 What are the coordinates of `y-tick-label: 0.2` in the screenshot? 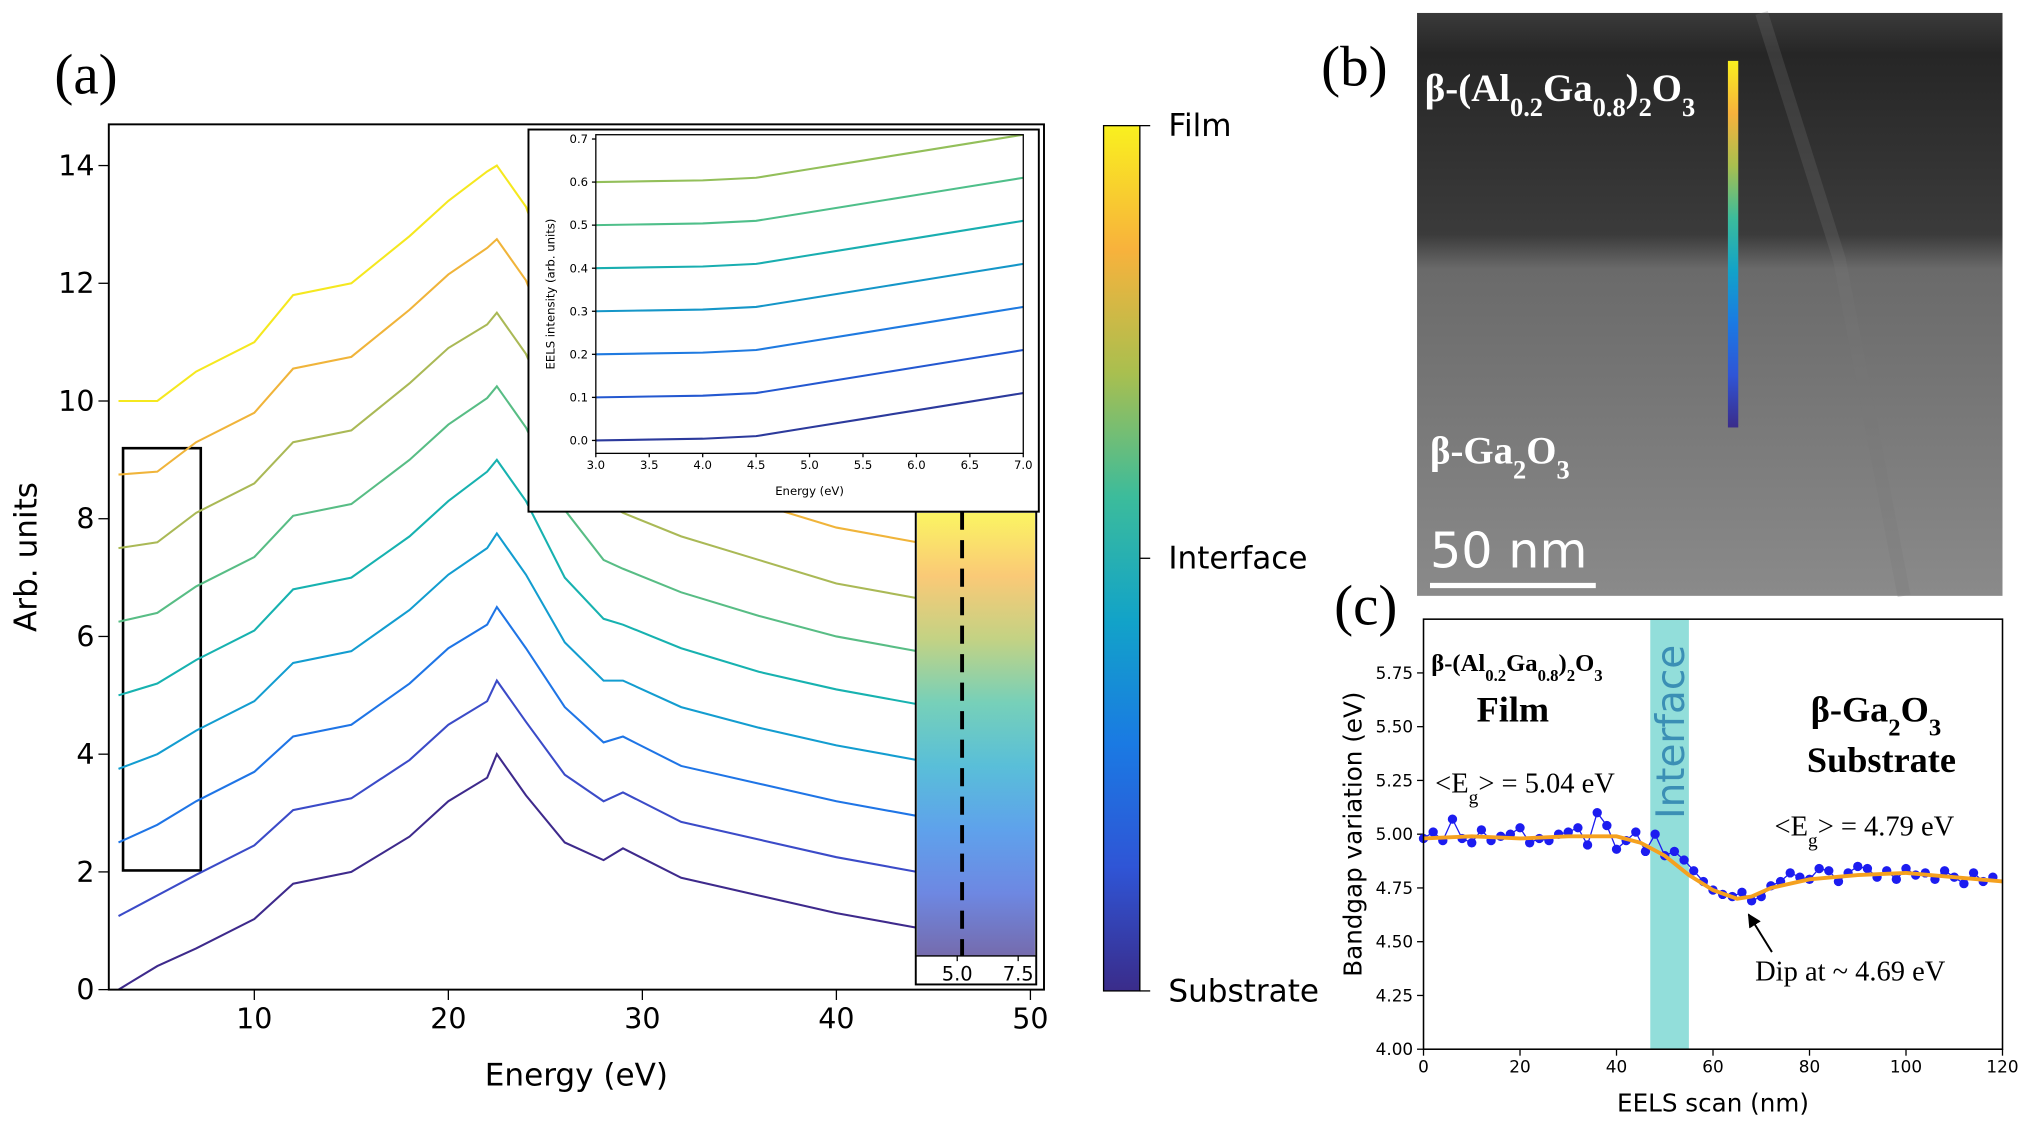 It's located at (579, 354).